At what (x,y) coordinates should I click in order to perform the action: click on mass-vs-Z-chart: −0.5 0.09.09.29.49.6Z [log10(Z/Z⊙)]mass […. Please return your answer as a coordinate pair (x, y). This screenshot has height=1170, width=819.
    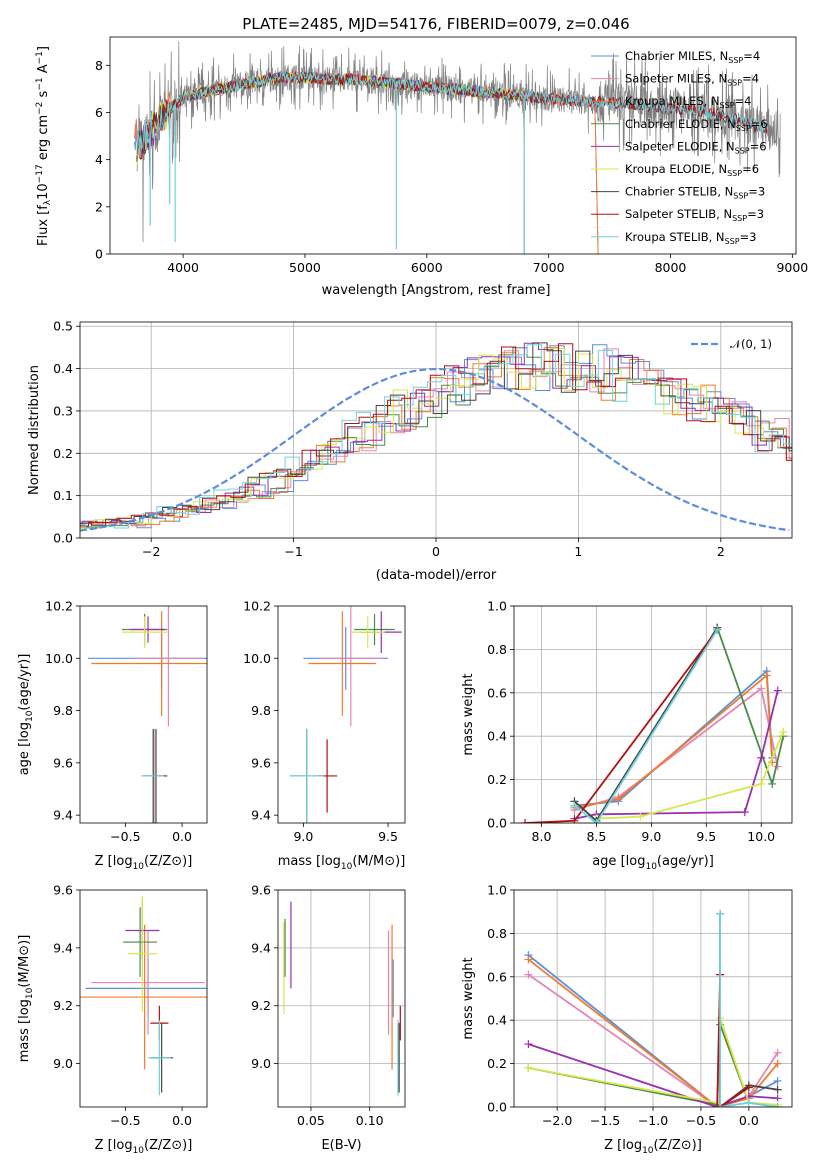
    Looking at the image, I should click on (112, 1019).